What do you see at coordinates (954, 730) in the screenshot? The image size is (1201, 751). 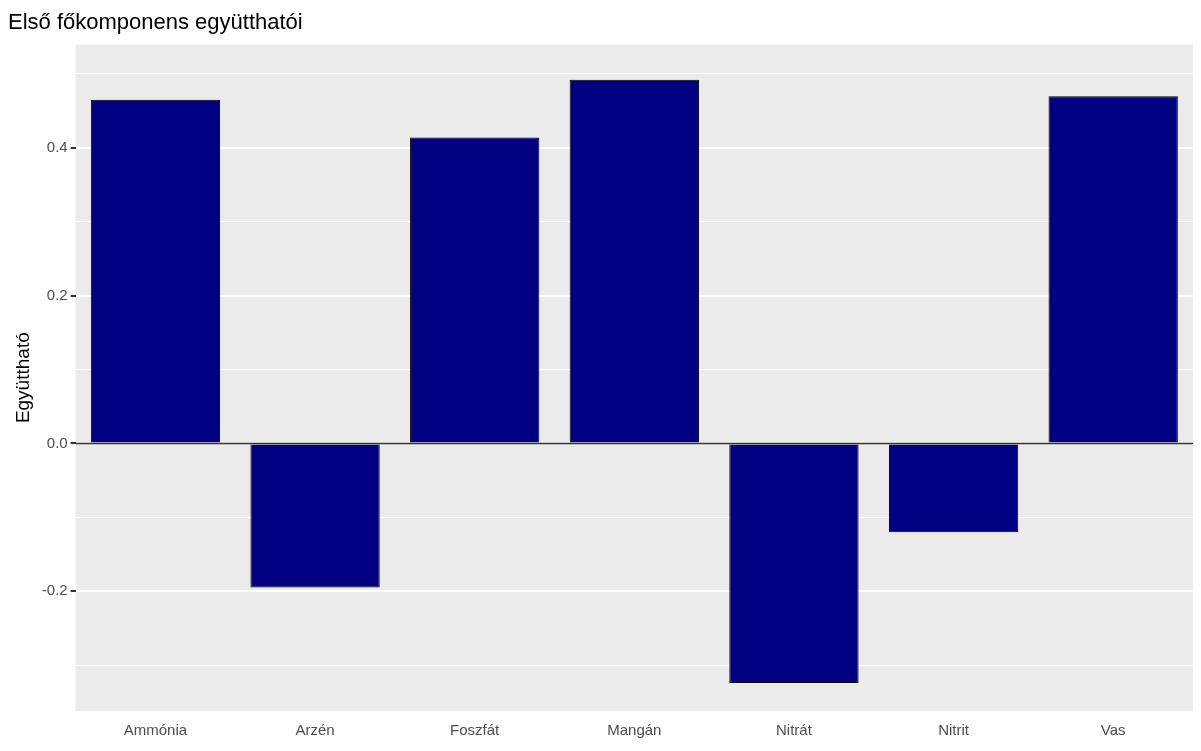 I see `x-tick-label: Nitrit` at bounding box center [954, 730].